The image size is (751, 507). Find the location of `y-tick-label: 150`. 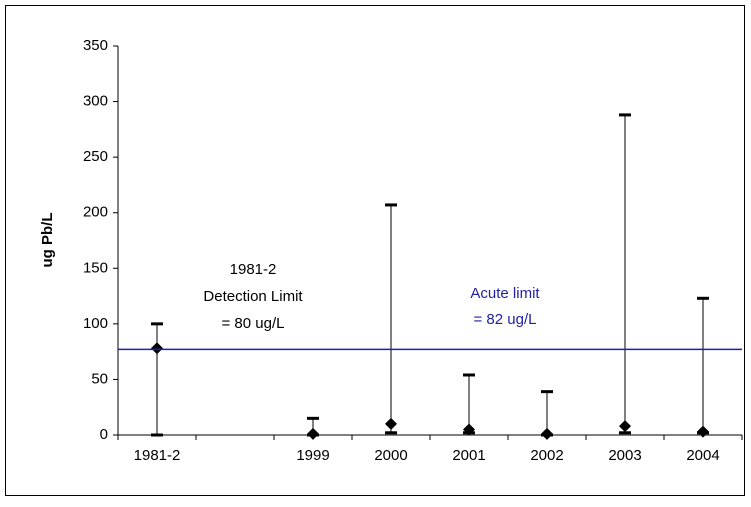

y-tick-label: 150 is located at coordinates (95, 267).